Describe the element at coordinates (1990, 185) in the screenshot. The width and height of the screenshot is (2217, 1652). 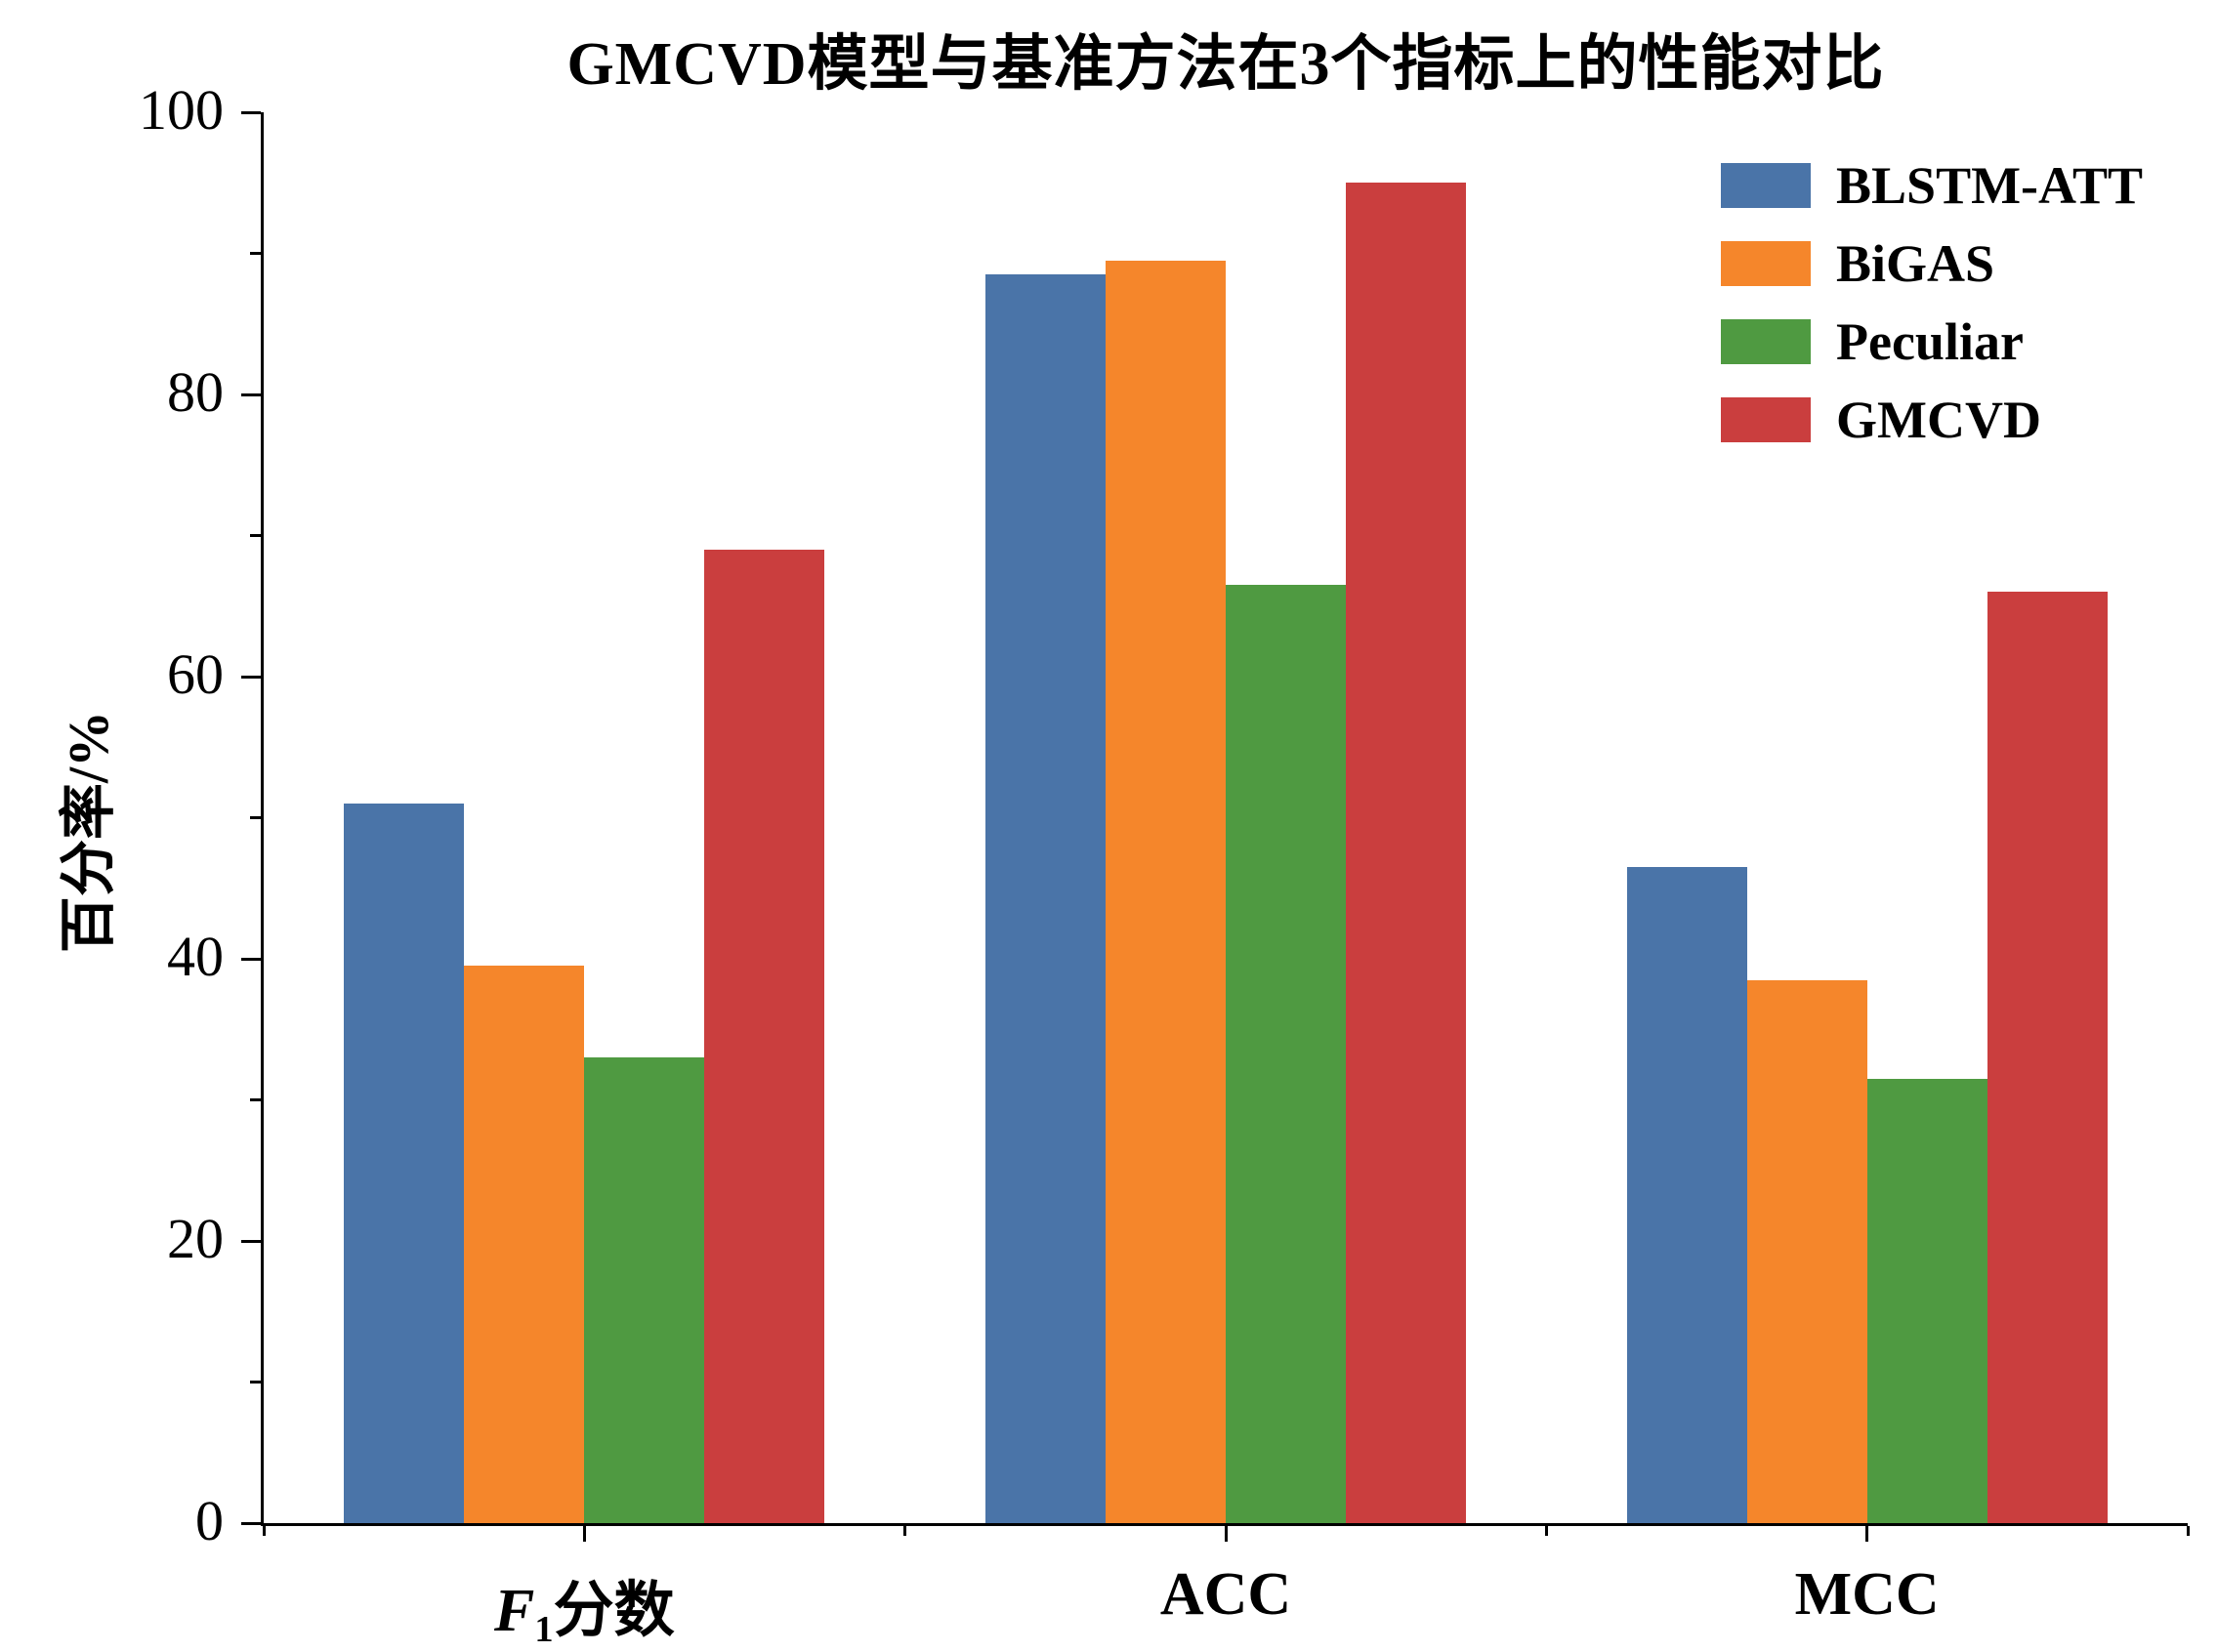
I see `legend-label: BLSTM-ATT` at that location.